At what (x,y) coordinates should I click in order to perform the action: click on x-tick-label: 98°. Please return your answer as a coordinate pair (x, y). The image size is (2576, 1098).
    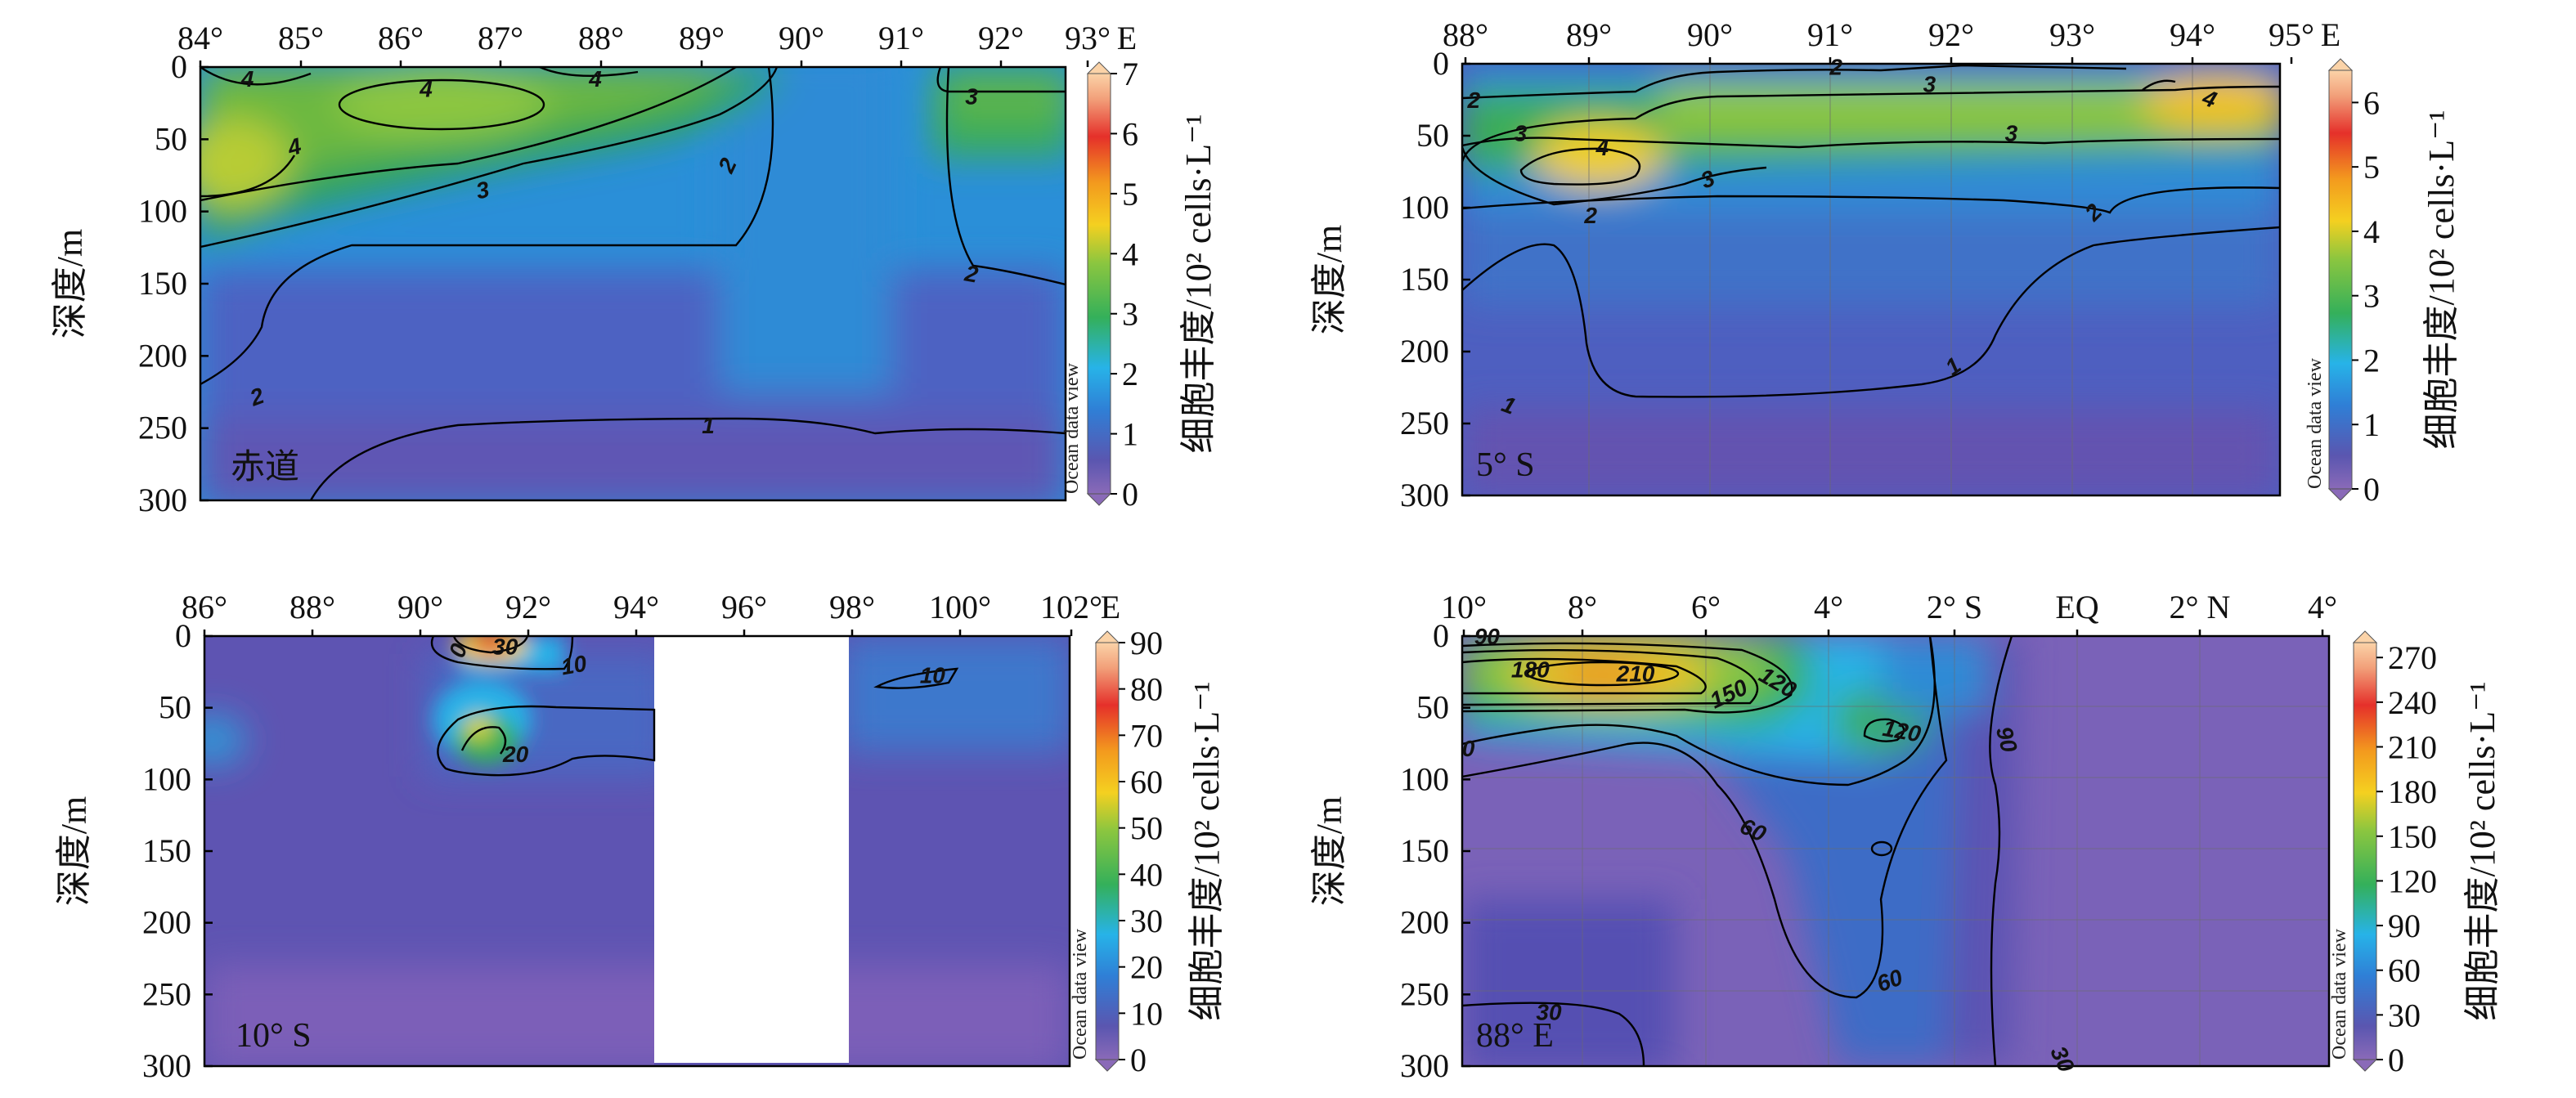
    Looking at the image, I should click on (852, 607).